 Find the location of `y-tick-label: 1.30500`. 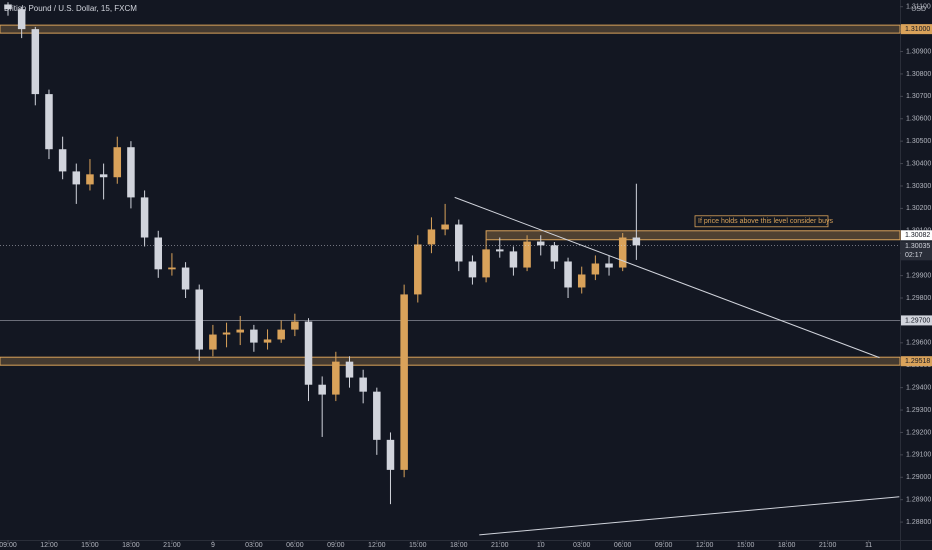

y-tick-label: 1.30500 is located at coordinates (918, 141).